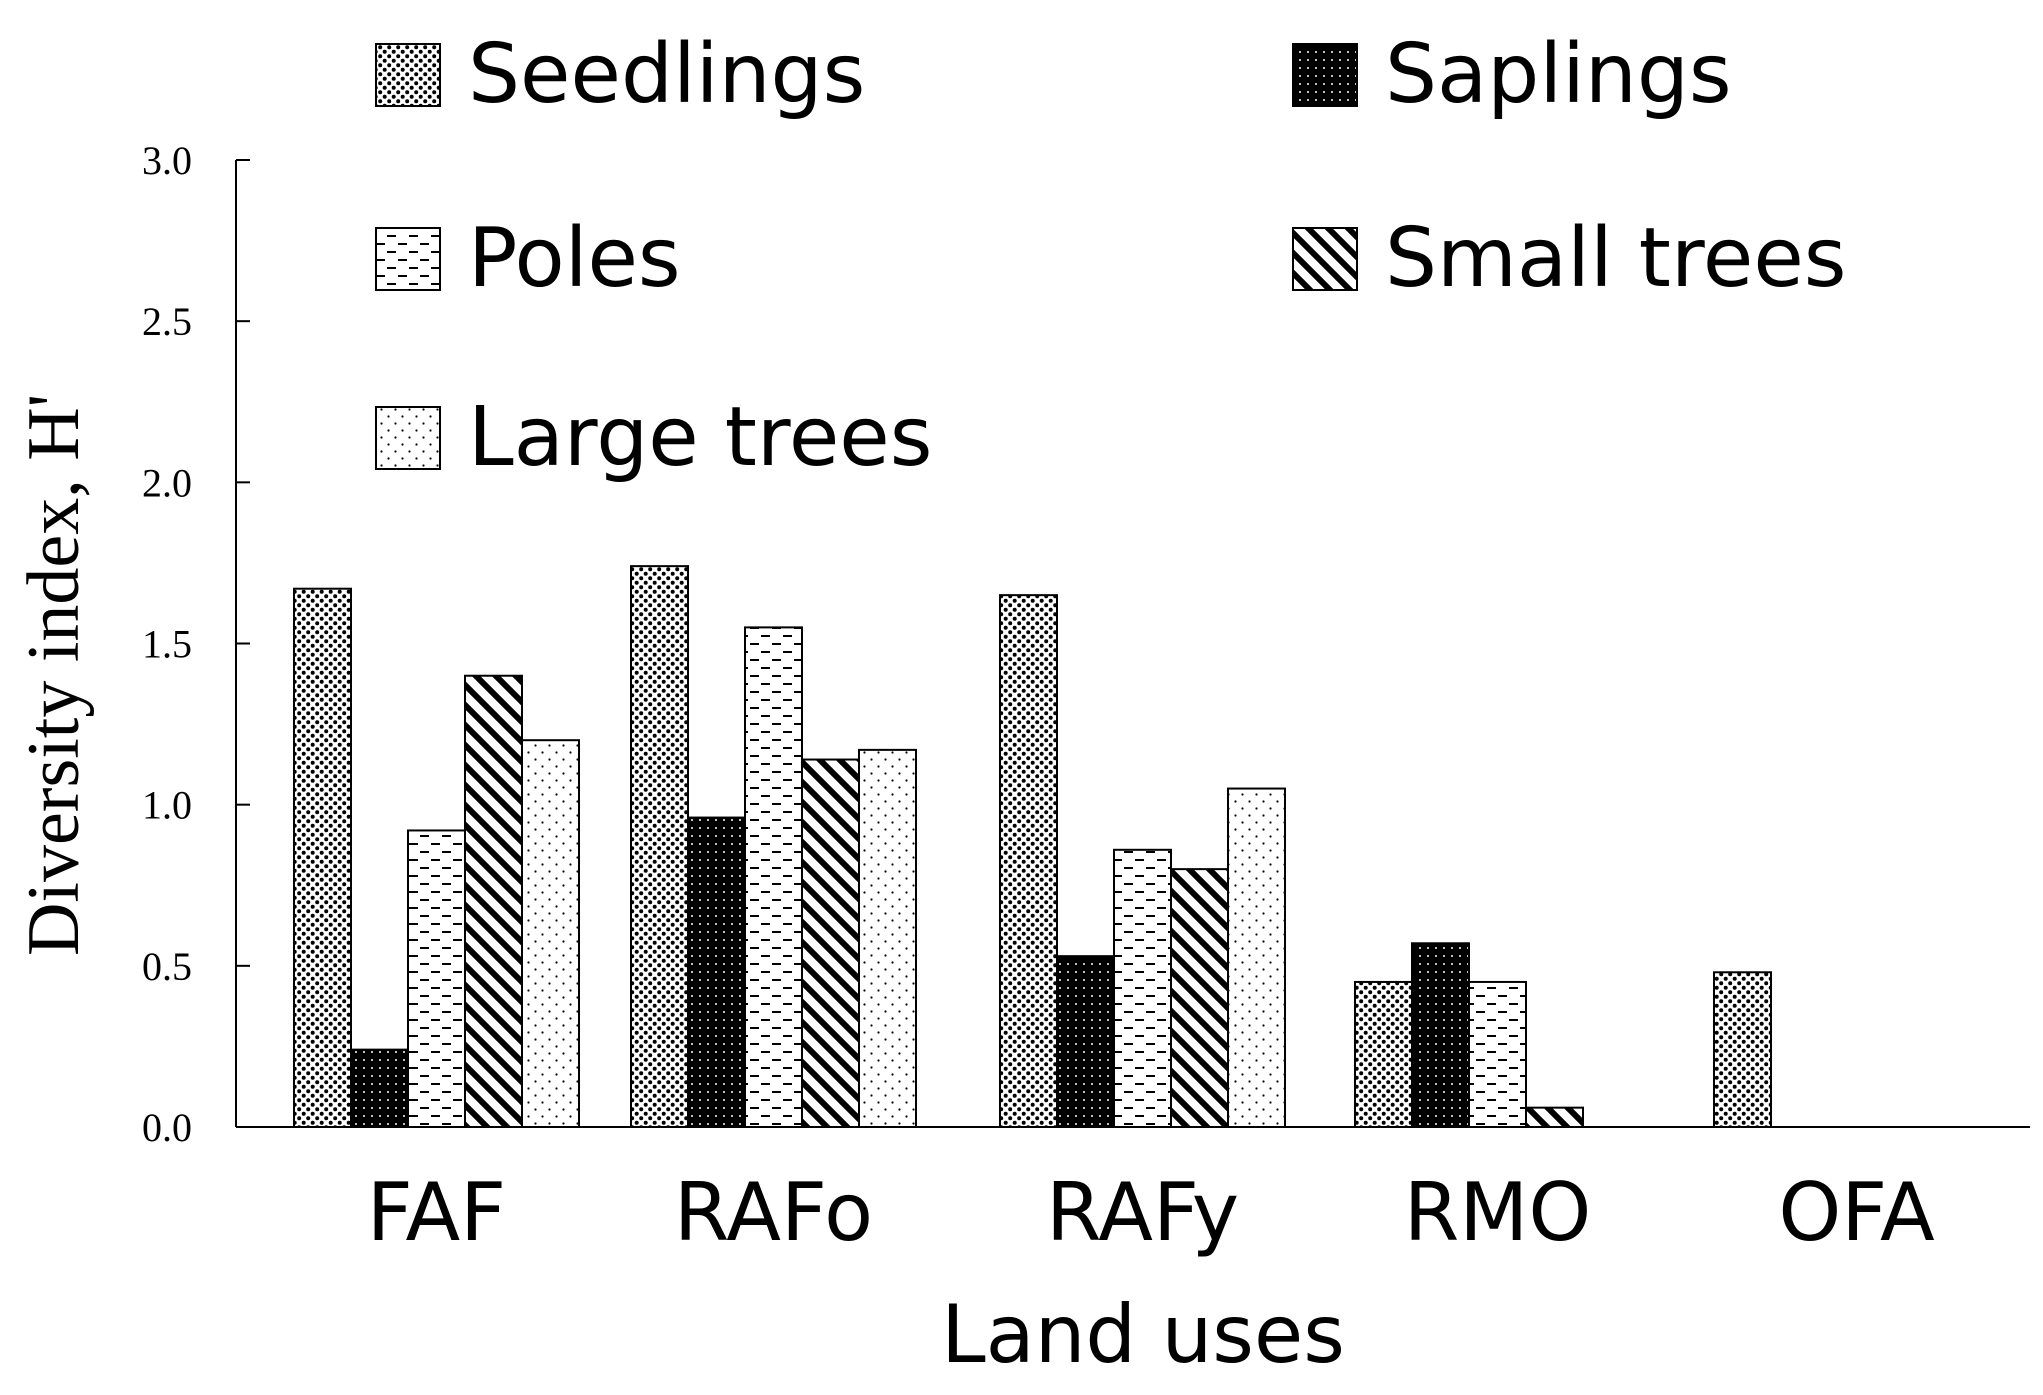  What do you see at coordinates (1143, 1334) in the screenshot?
I see `x-axis-title: Land uses` at bounding box center [1143, 1334].